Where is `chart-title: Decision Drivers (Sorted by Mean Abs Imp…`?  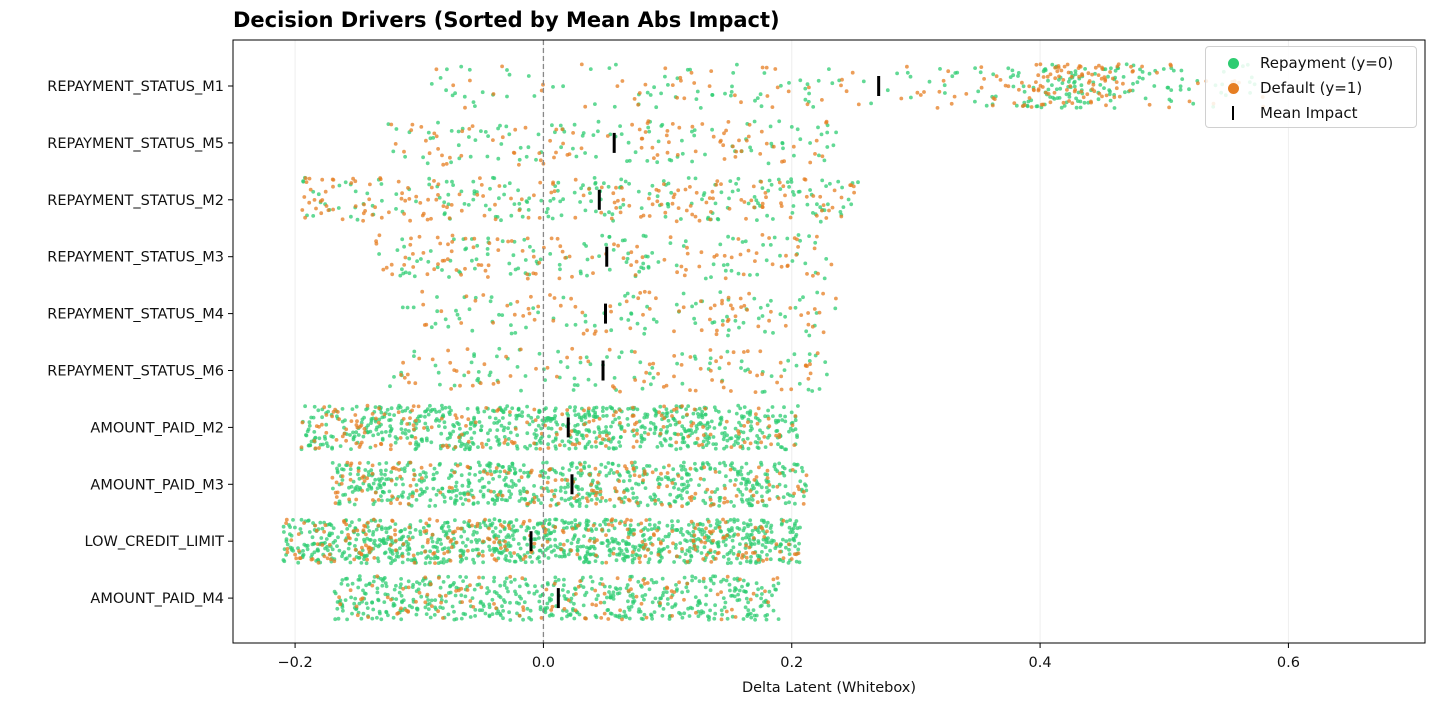
chart-title: Decision Drivers (Sorted by Mean Abs Imp… is located at coordinates (506, 20).